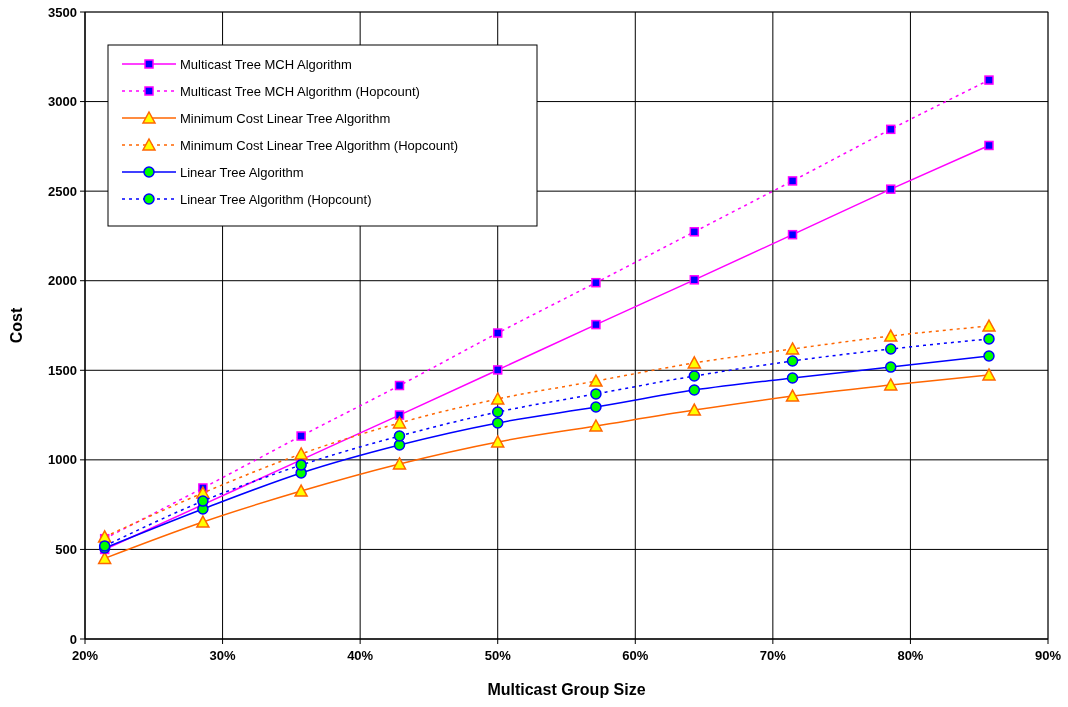 This screenshot has height=707, width=1068. Describe the element at coordinates (62, 191) in the screenshot. I see `y-tick-label: 2500` at that location.